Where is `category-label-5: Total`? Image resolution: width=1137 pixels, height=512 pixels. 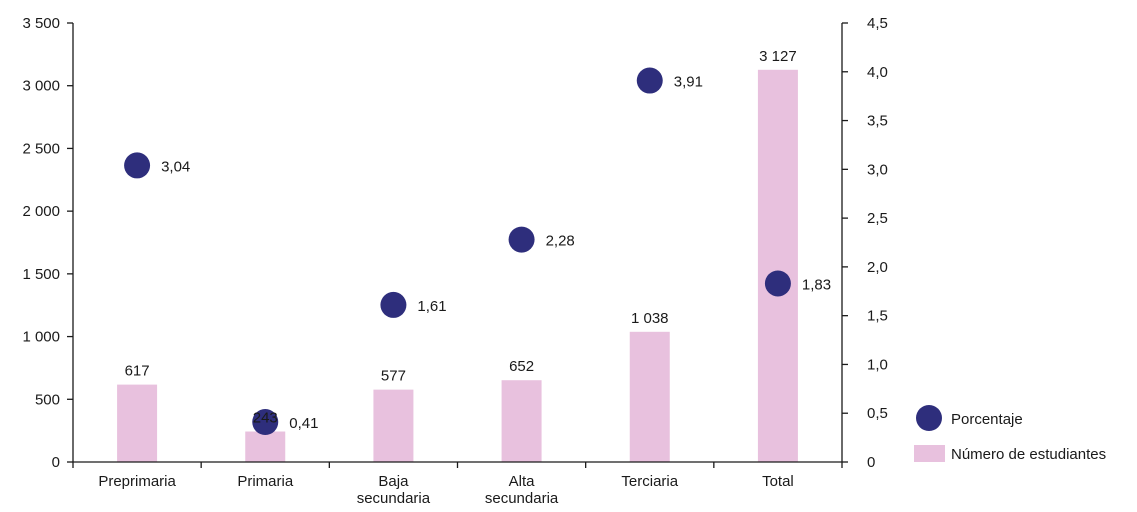 category-label-5: Total is located at coordinates (778, 481).